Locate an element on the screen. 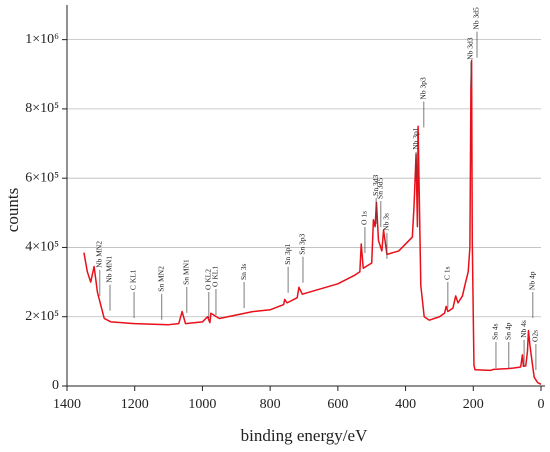 This screenshot has width=550, height=452. x-tick-label: 0 is located at coordinates (541, 404).